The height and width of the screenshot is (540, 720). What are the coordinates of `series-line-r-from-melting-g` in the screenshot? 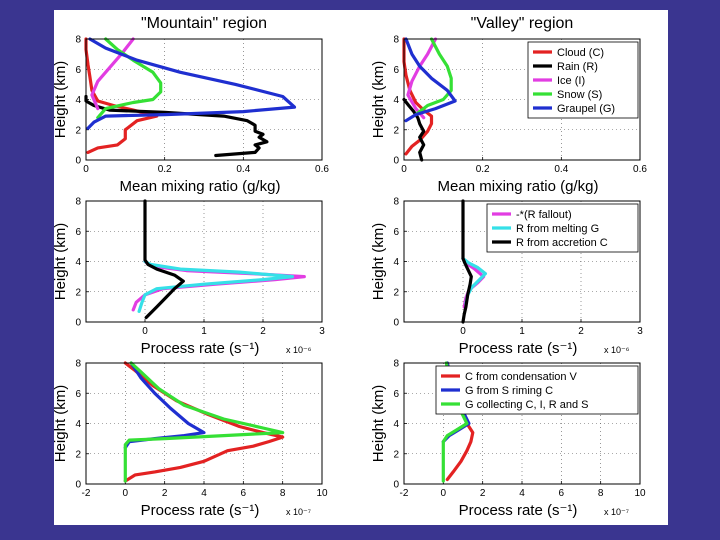 It's located at (216, 286).